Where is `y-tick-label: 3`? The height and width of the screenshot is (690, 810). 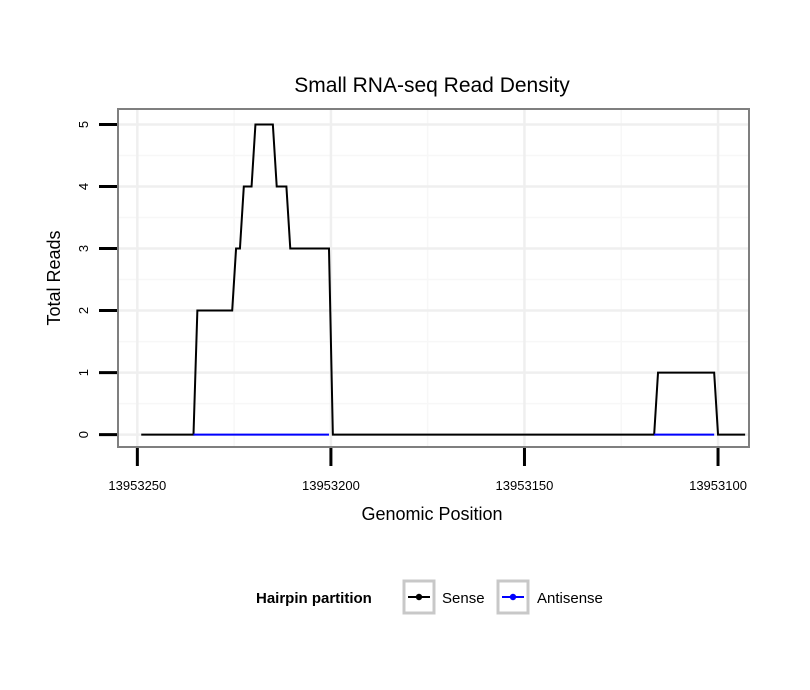 y-tick-label: 3 is located at coordinates (83, 248).